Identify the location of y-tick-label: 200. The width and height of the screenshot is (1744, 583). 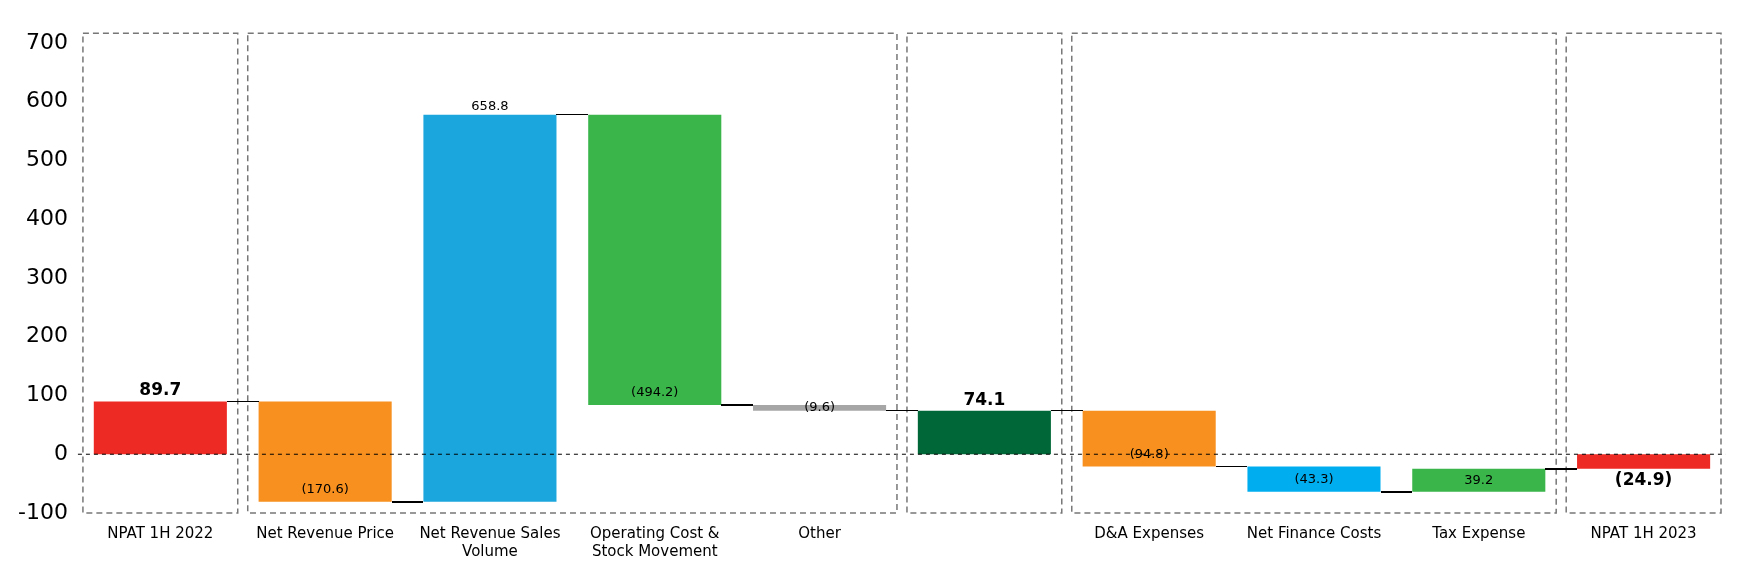
(46, 335).